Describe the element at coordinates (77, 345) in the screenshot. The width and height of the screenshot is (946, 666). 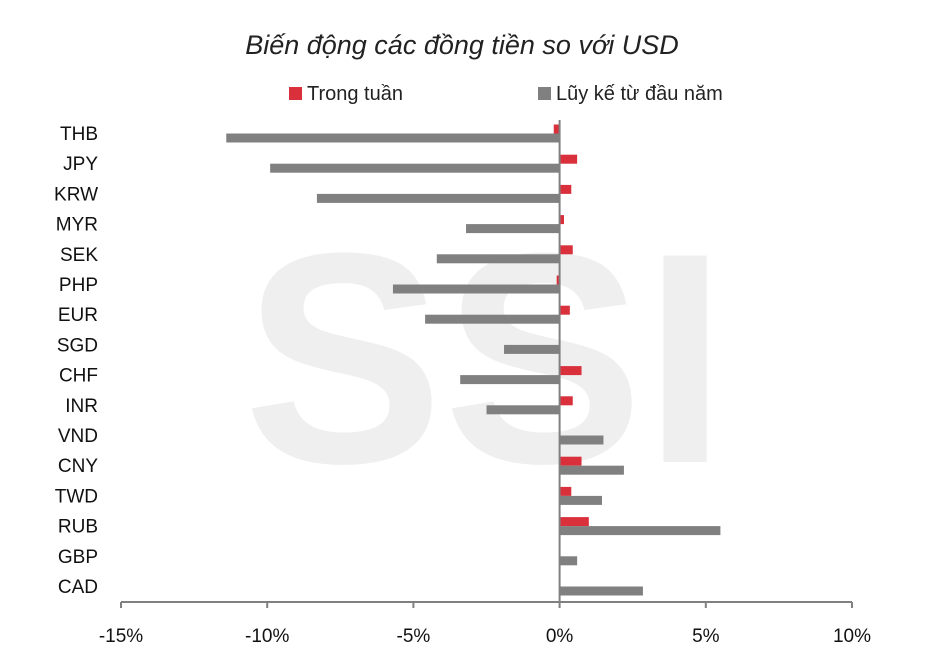
I see `category-label: SGD` at that location.